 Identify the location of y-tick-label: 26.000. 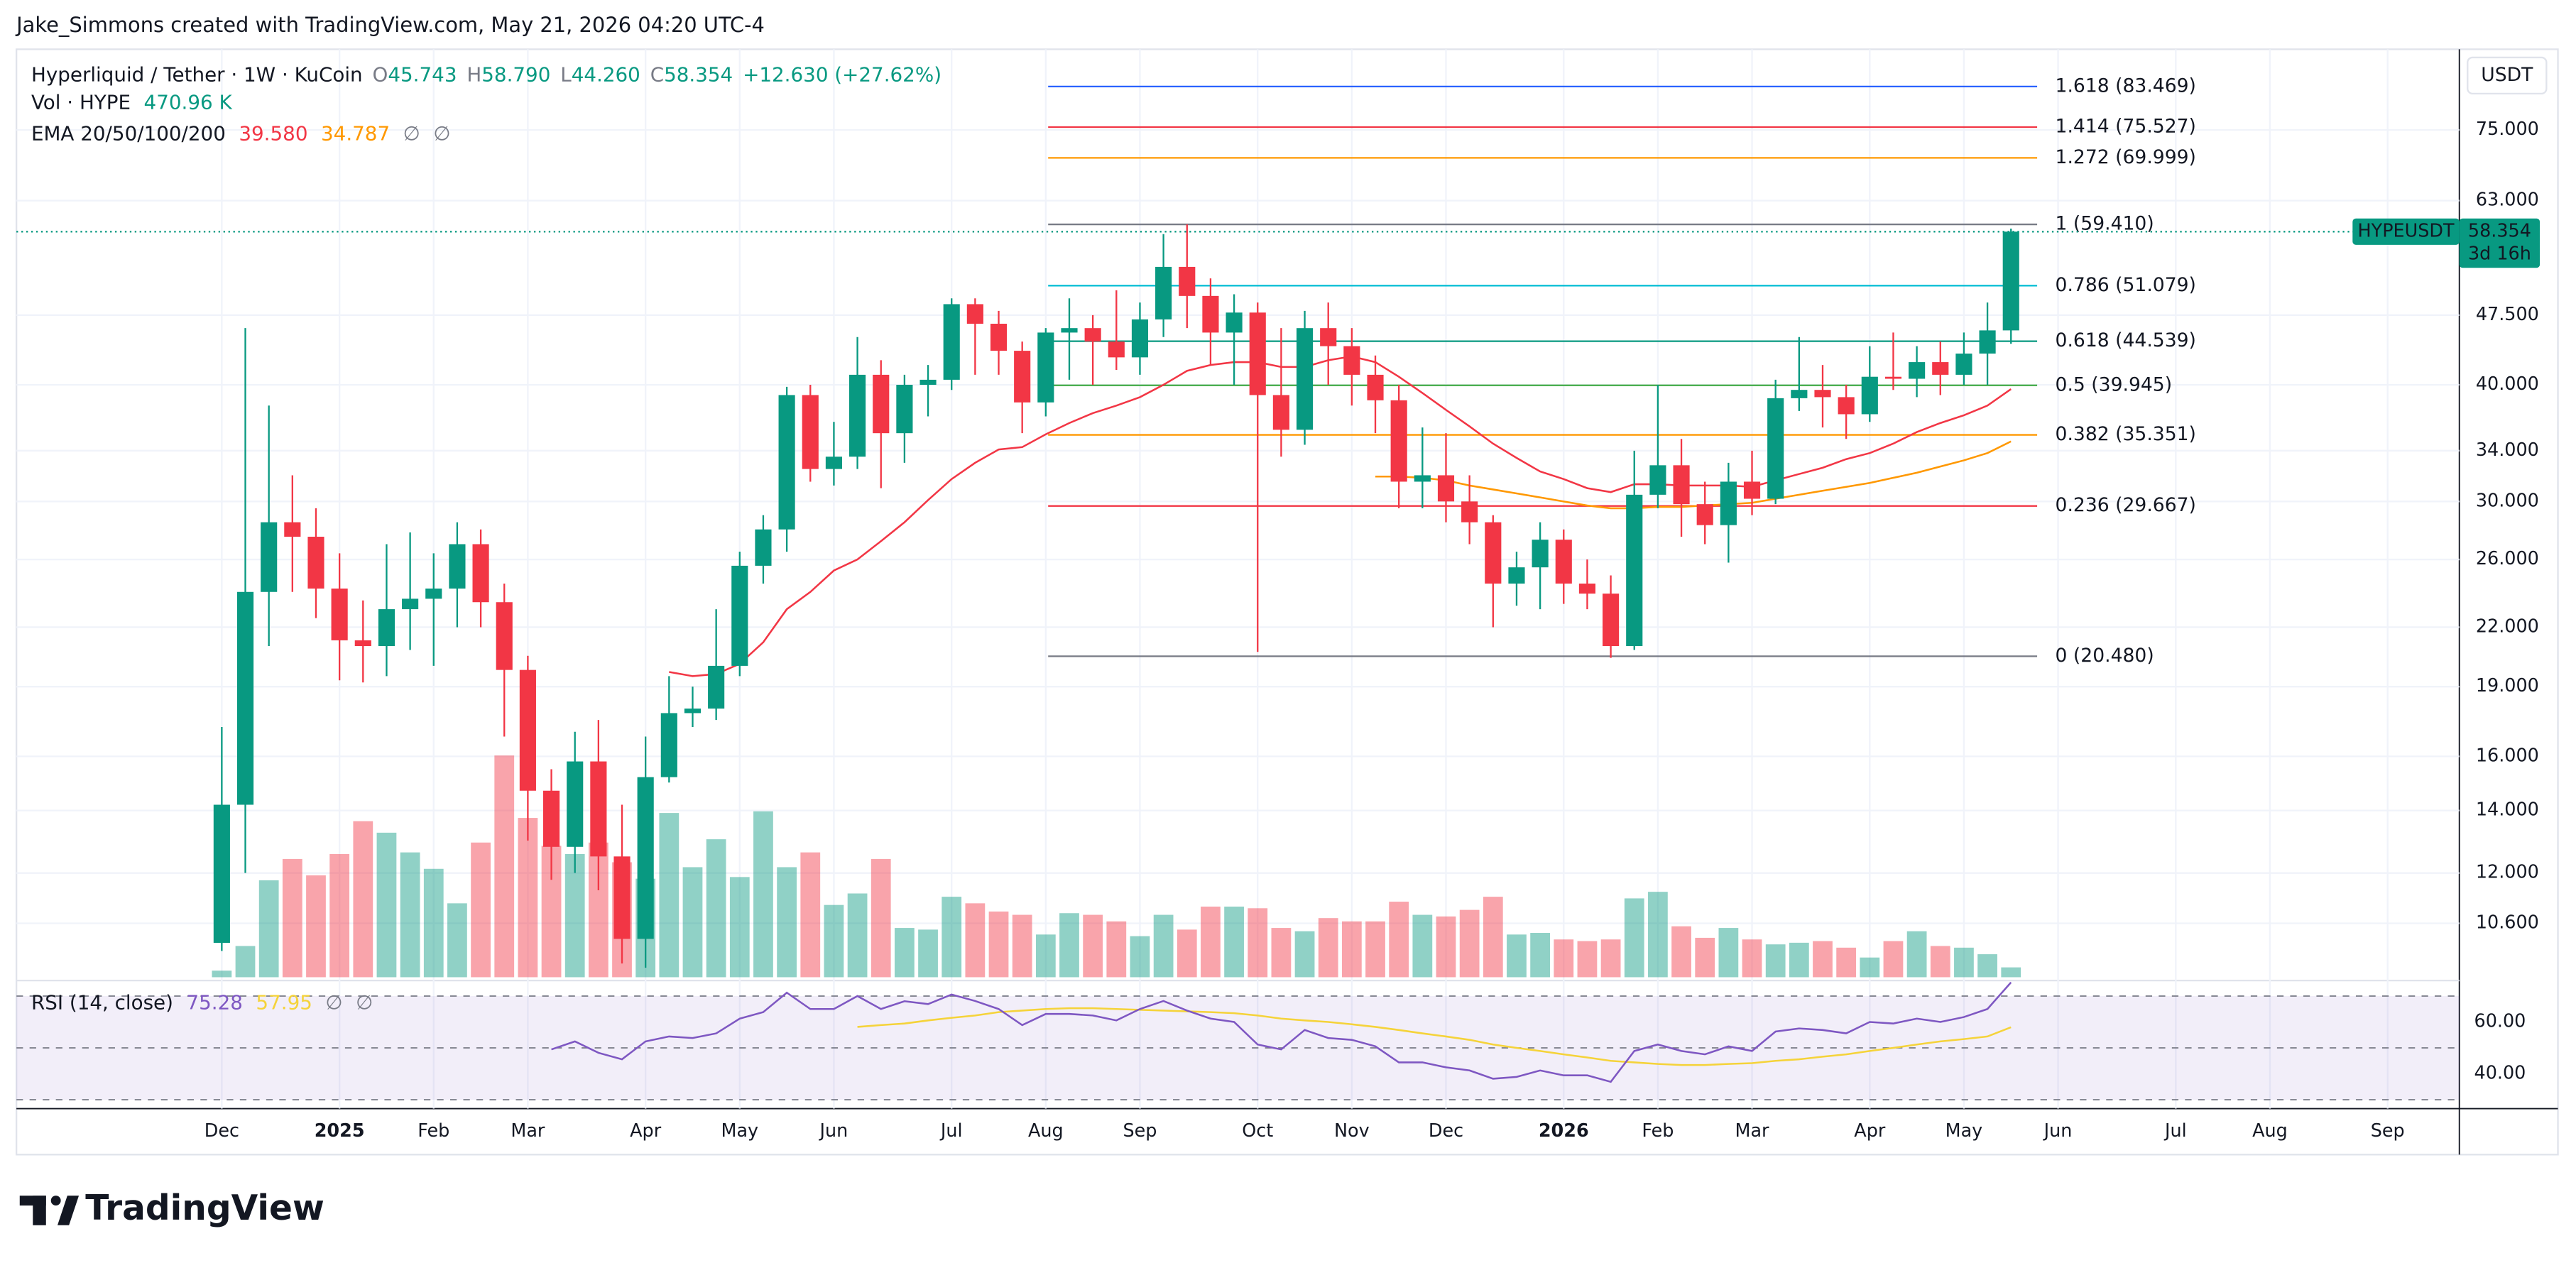
(2507, 558).